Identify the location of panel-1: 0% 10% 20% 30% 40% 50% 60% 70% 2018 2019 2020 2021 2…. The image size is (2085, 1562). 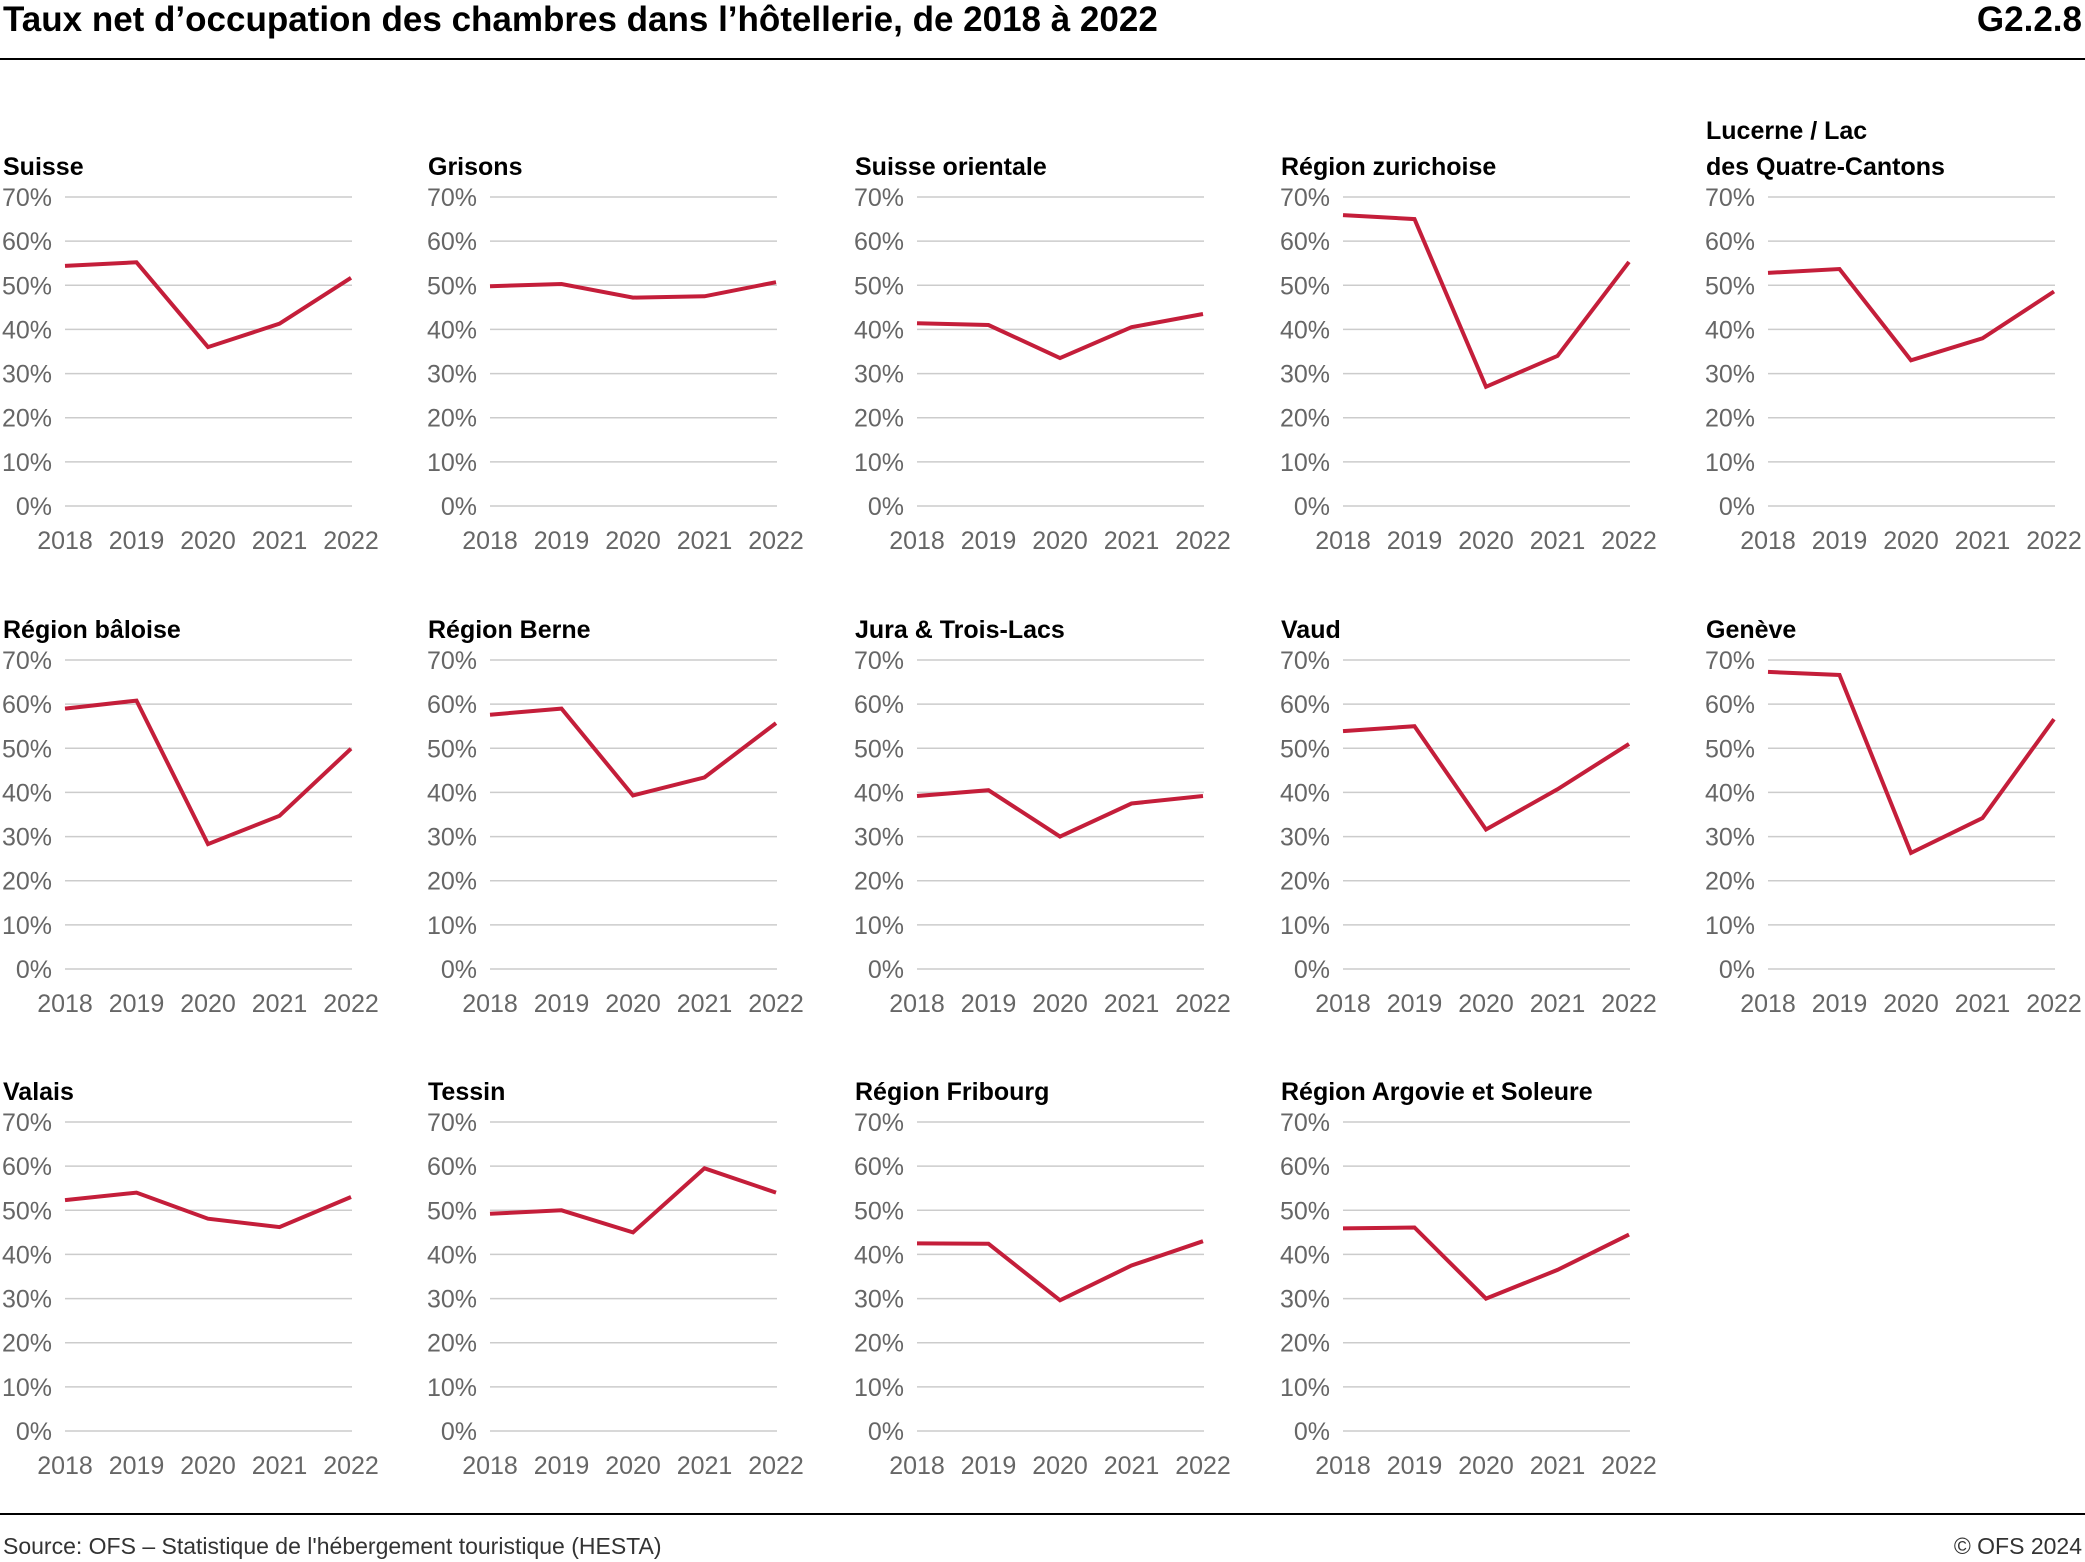
(615, 369).